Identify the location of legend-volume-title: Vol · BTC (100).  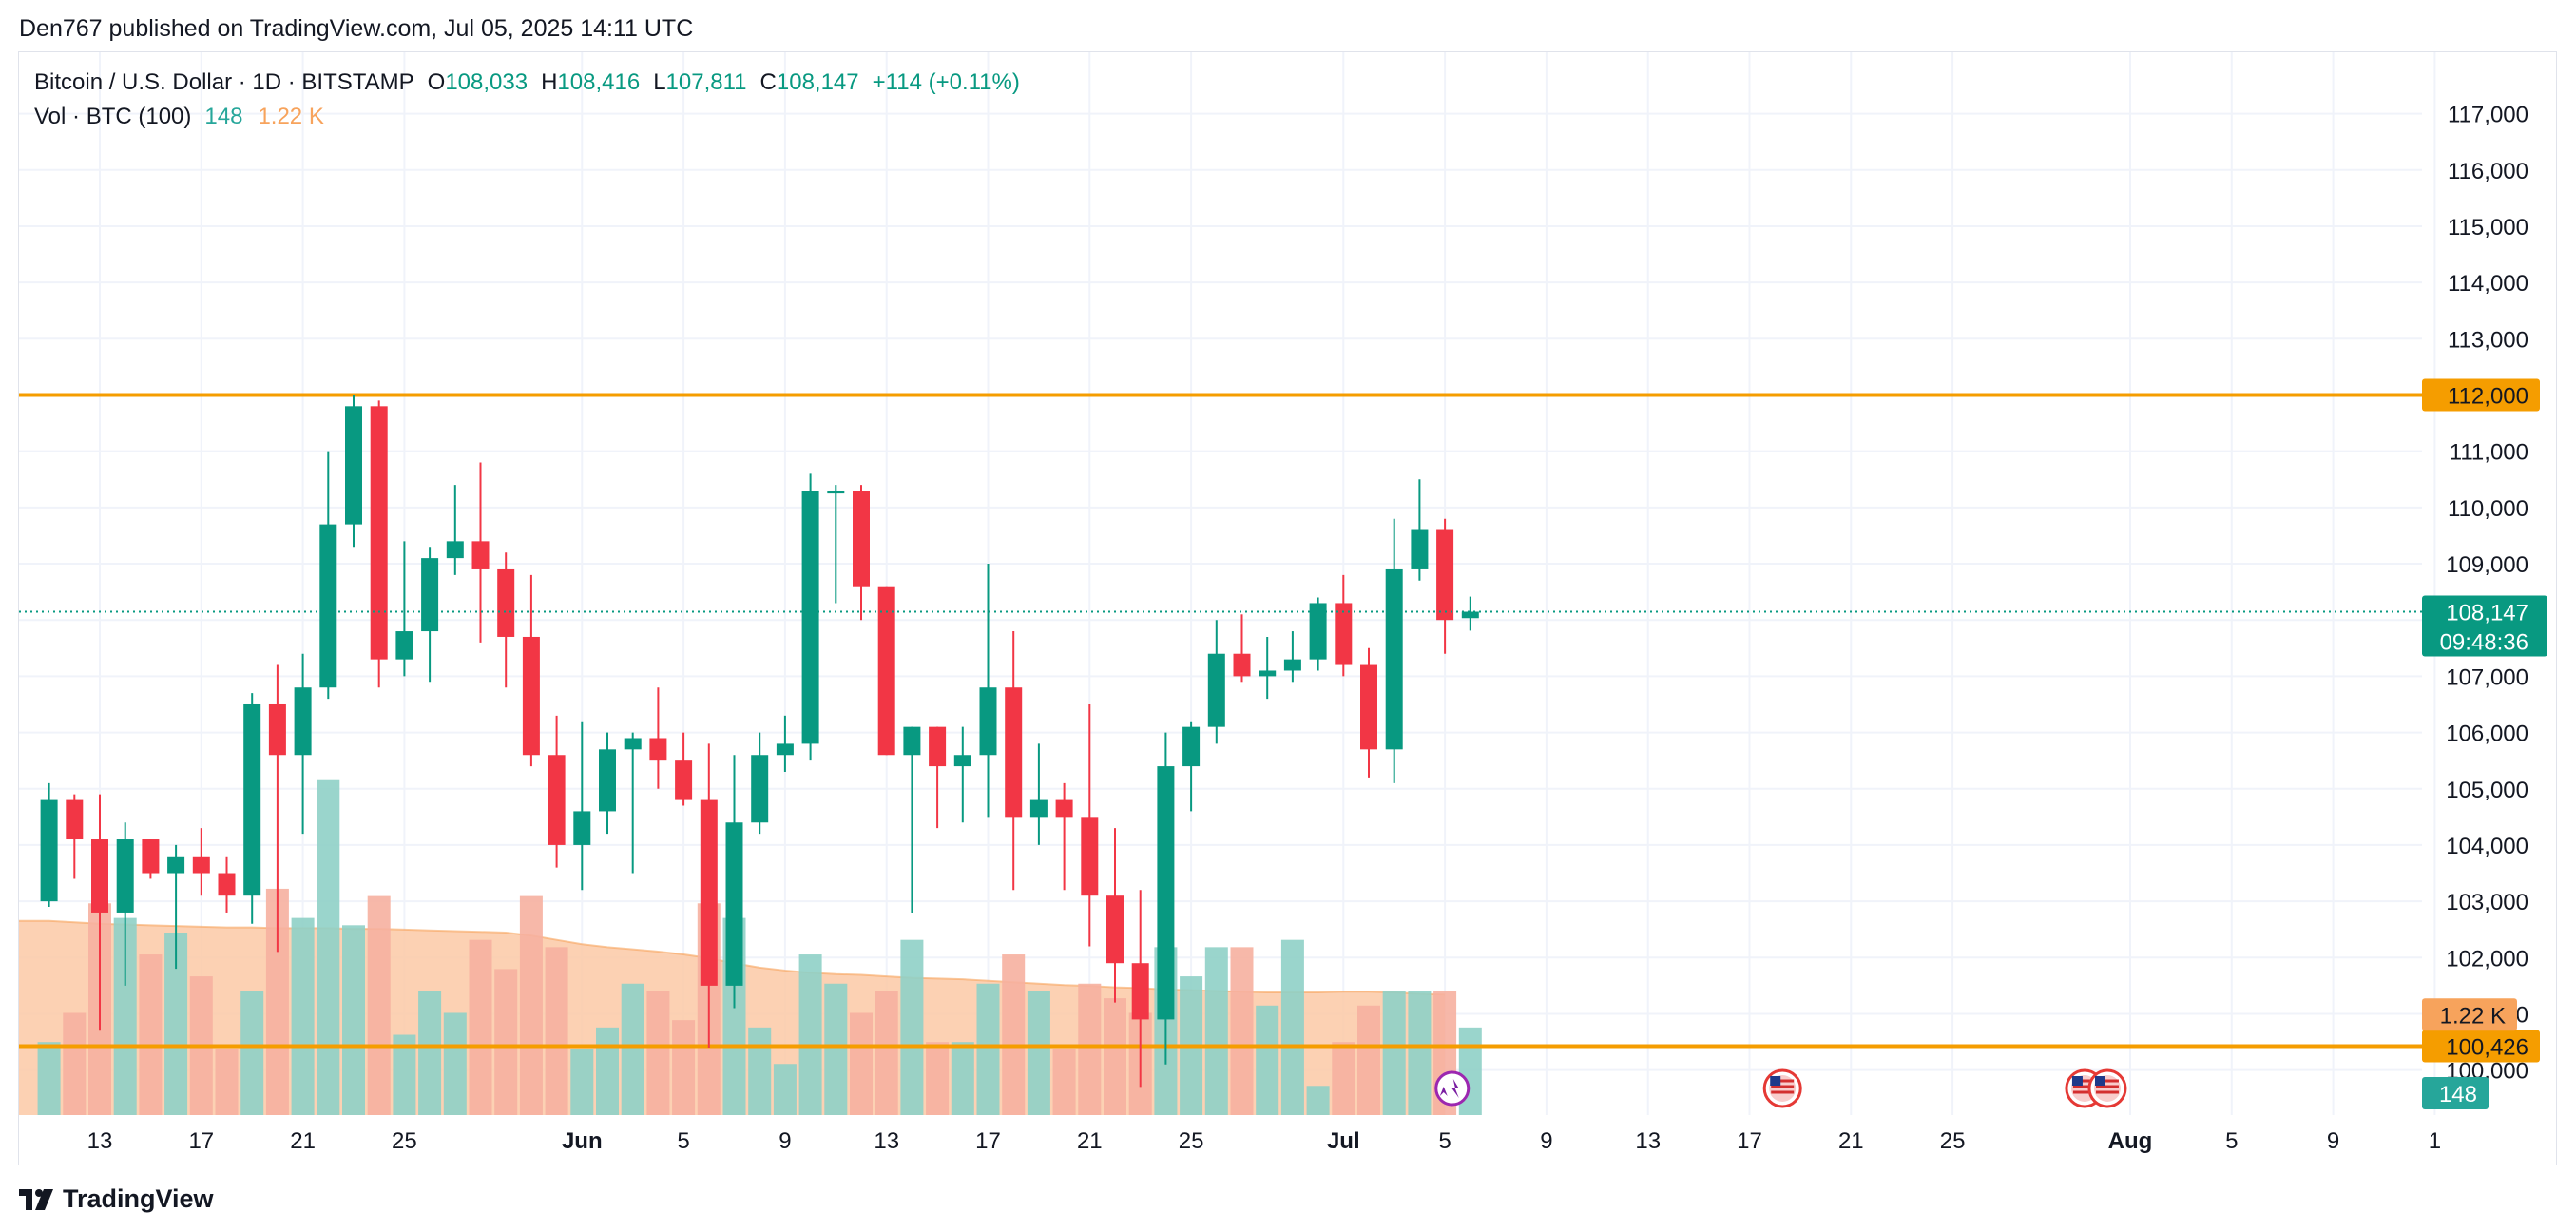
(113, 117).